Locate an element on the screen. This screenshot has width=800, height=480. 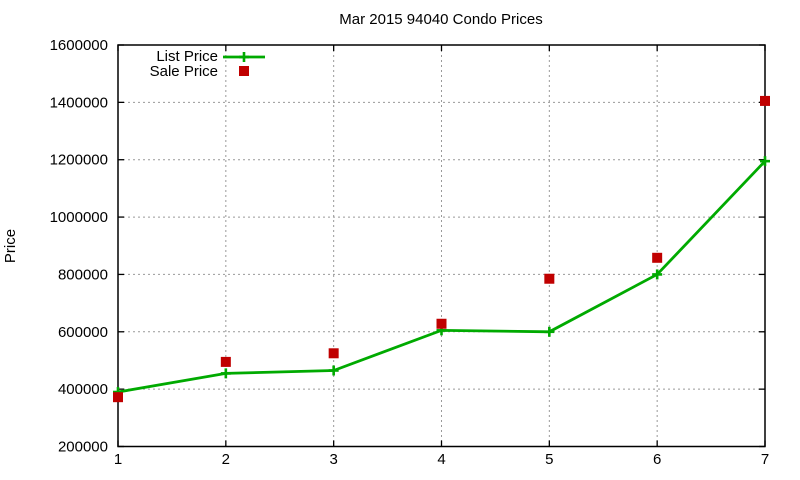
y-tick-label: 800000 is located at coordinates (83, 274).